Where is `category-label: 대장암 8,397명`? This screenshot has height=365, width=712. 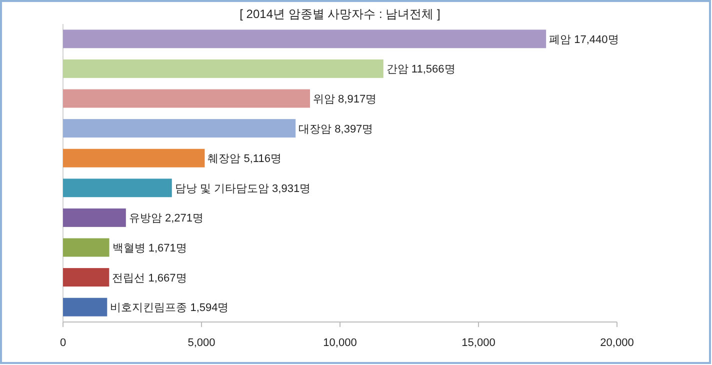
category-label: 대장암 8,397명 is located at coordinates (336, 129).